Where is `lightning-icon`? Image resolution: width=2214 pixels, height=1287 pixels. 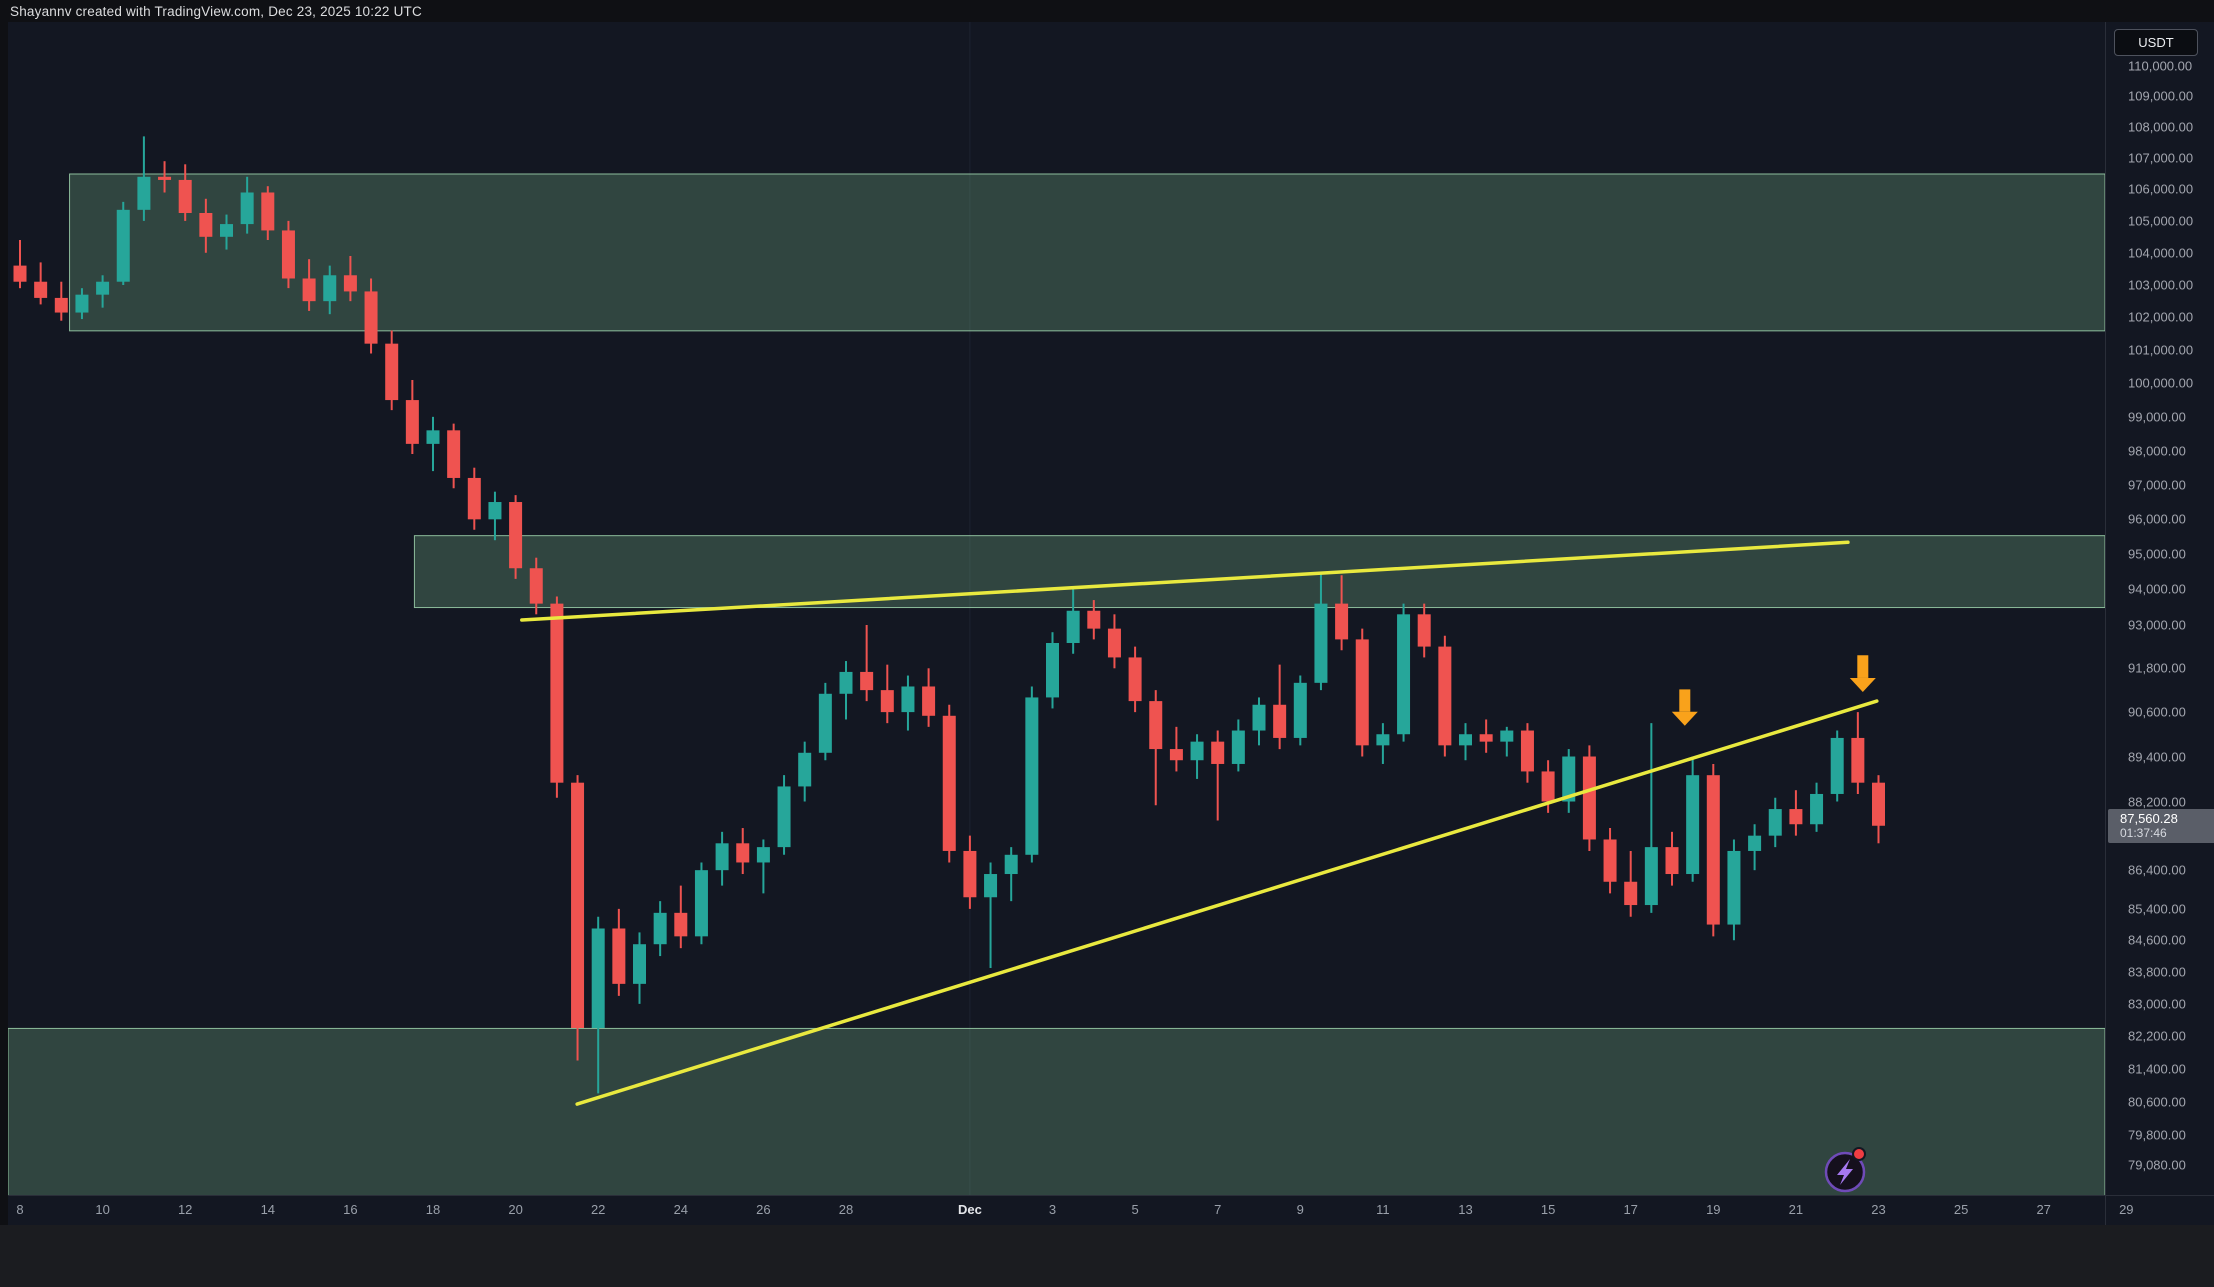
lightning-icon is located at coordinates (1845, 1172).